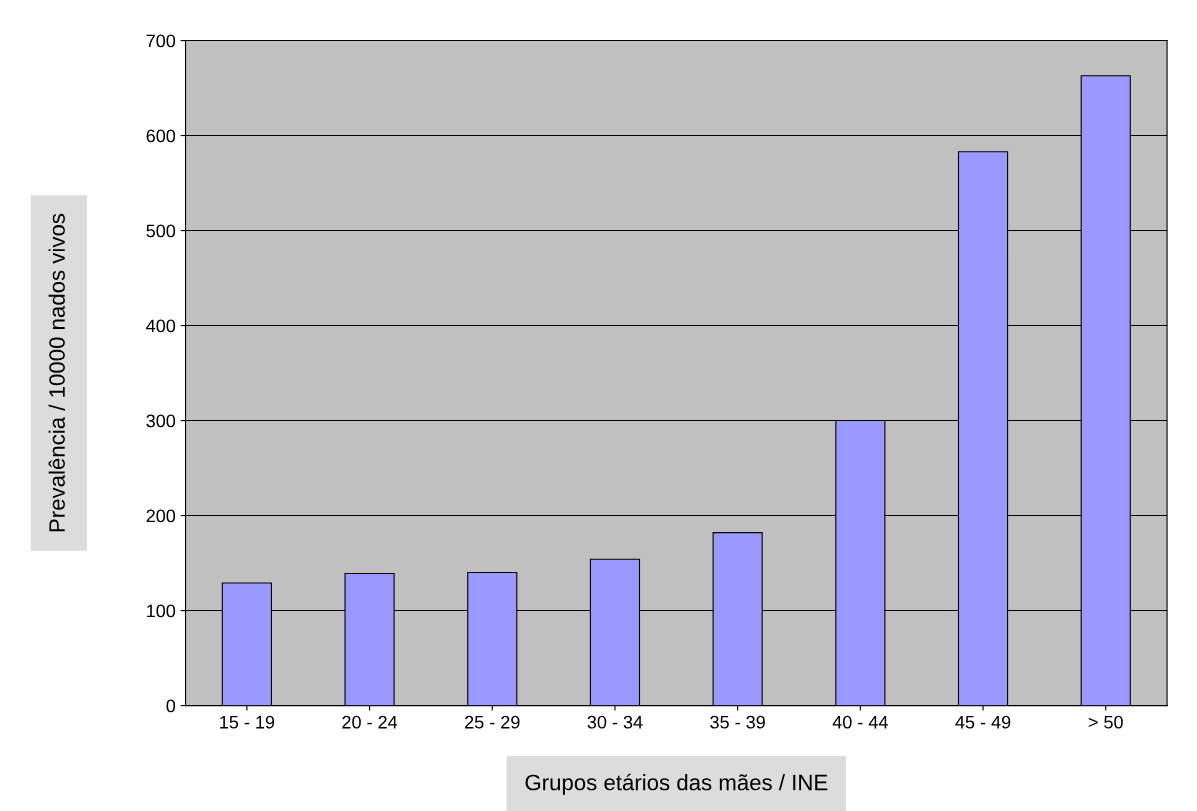 The height and width of the screenshot is (811, 1197). Describe the element at coordinates (171, 706) in the screenshot. I see `y-tick-label: 0` at that location.